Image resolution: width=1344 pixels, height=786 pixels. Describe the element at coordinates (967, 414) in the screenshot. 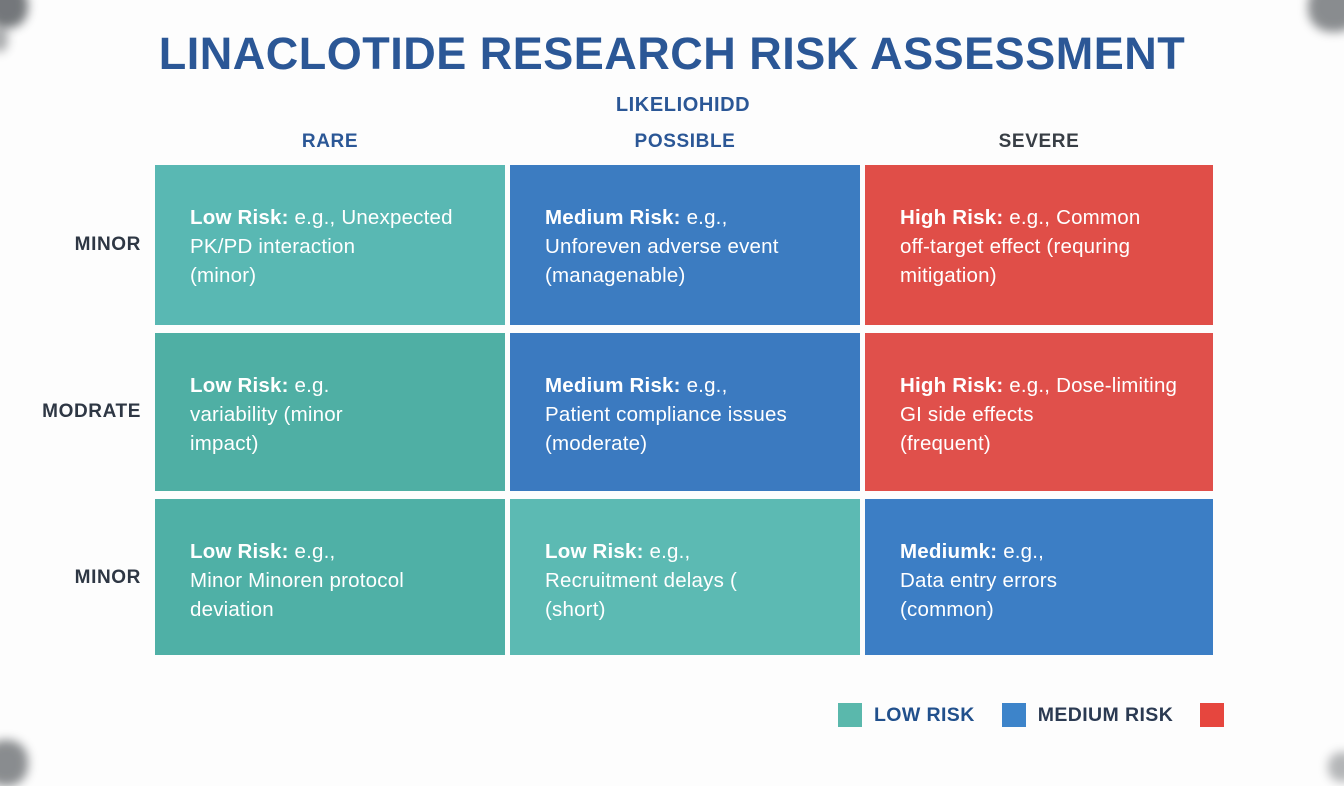

I see `cell-text-line: GI side effects` at that location.